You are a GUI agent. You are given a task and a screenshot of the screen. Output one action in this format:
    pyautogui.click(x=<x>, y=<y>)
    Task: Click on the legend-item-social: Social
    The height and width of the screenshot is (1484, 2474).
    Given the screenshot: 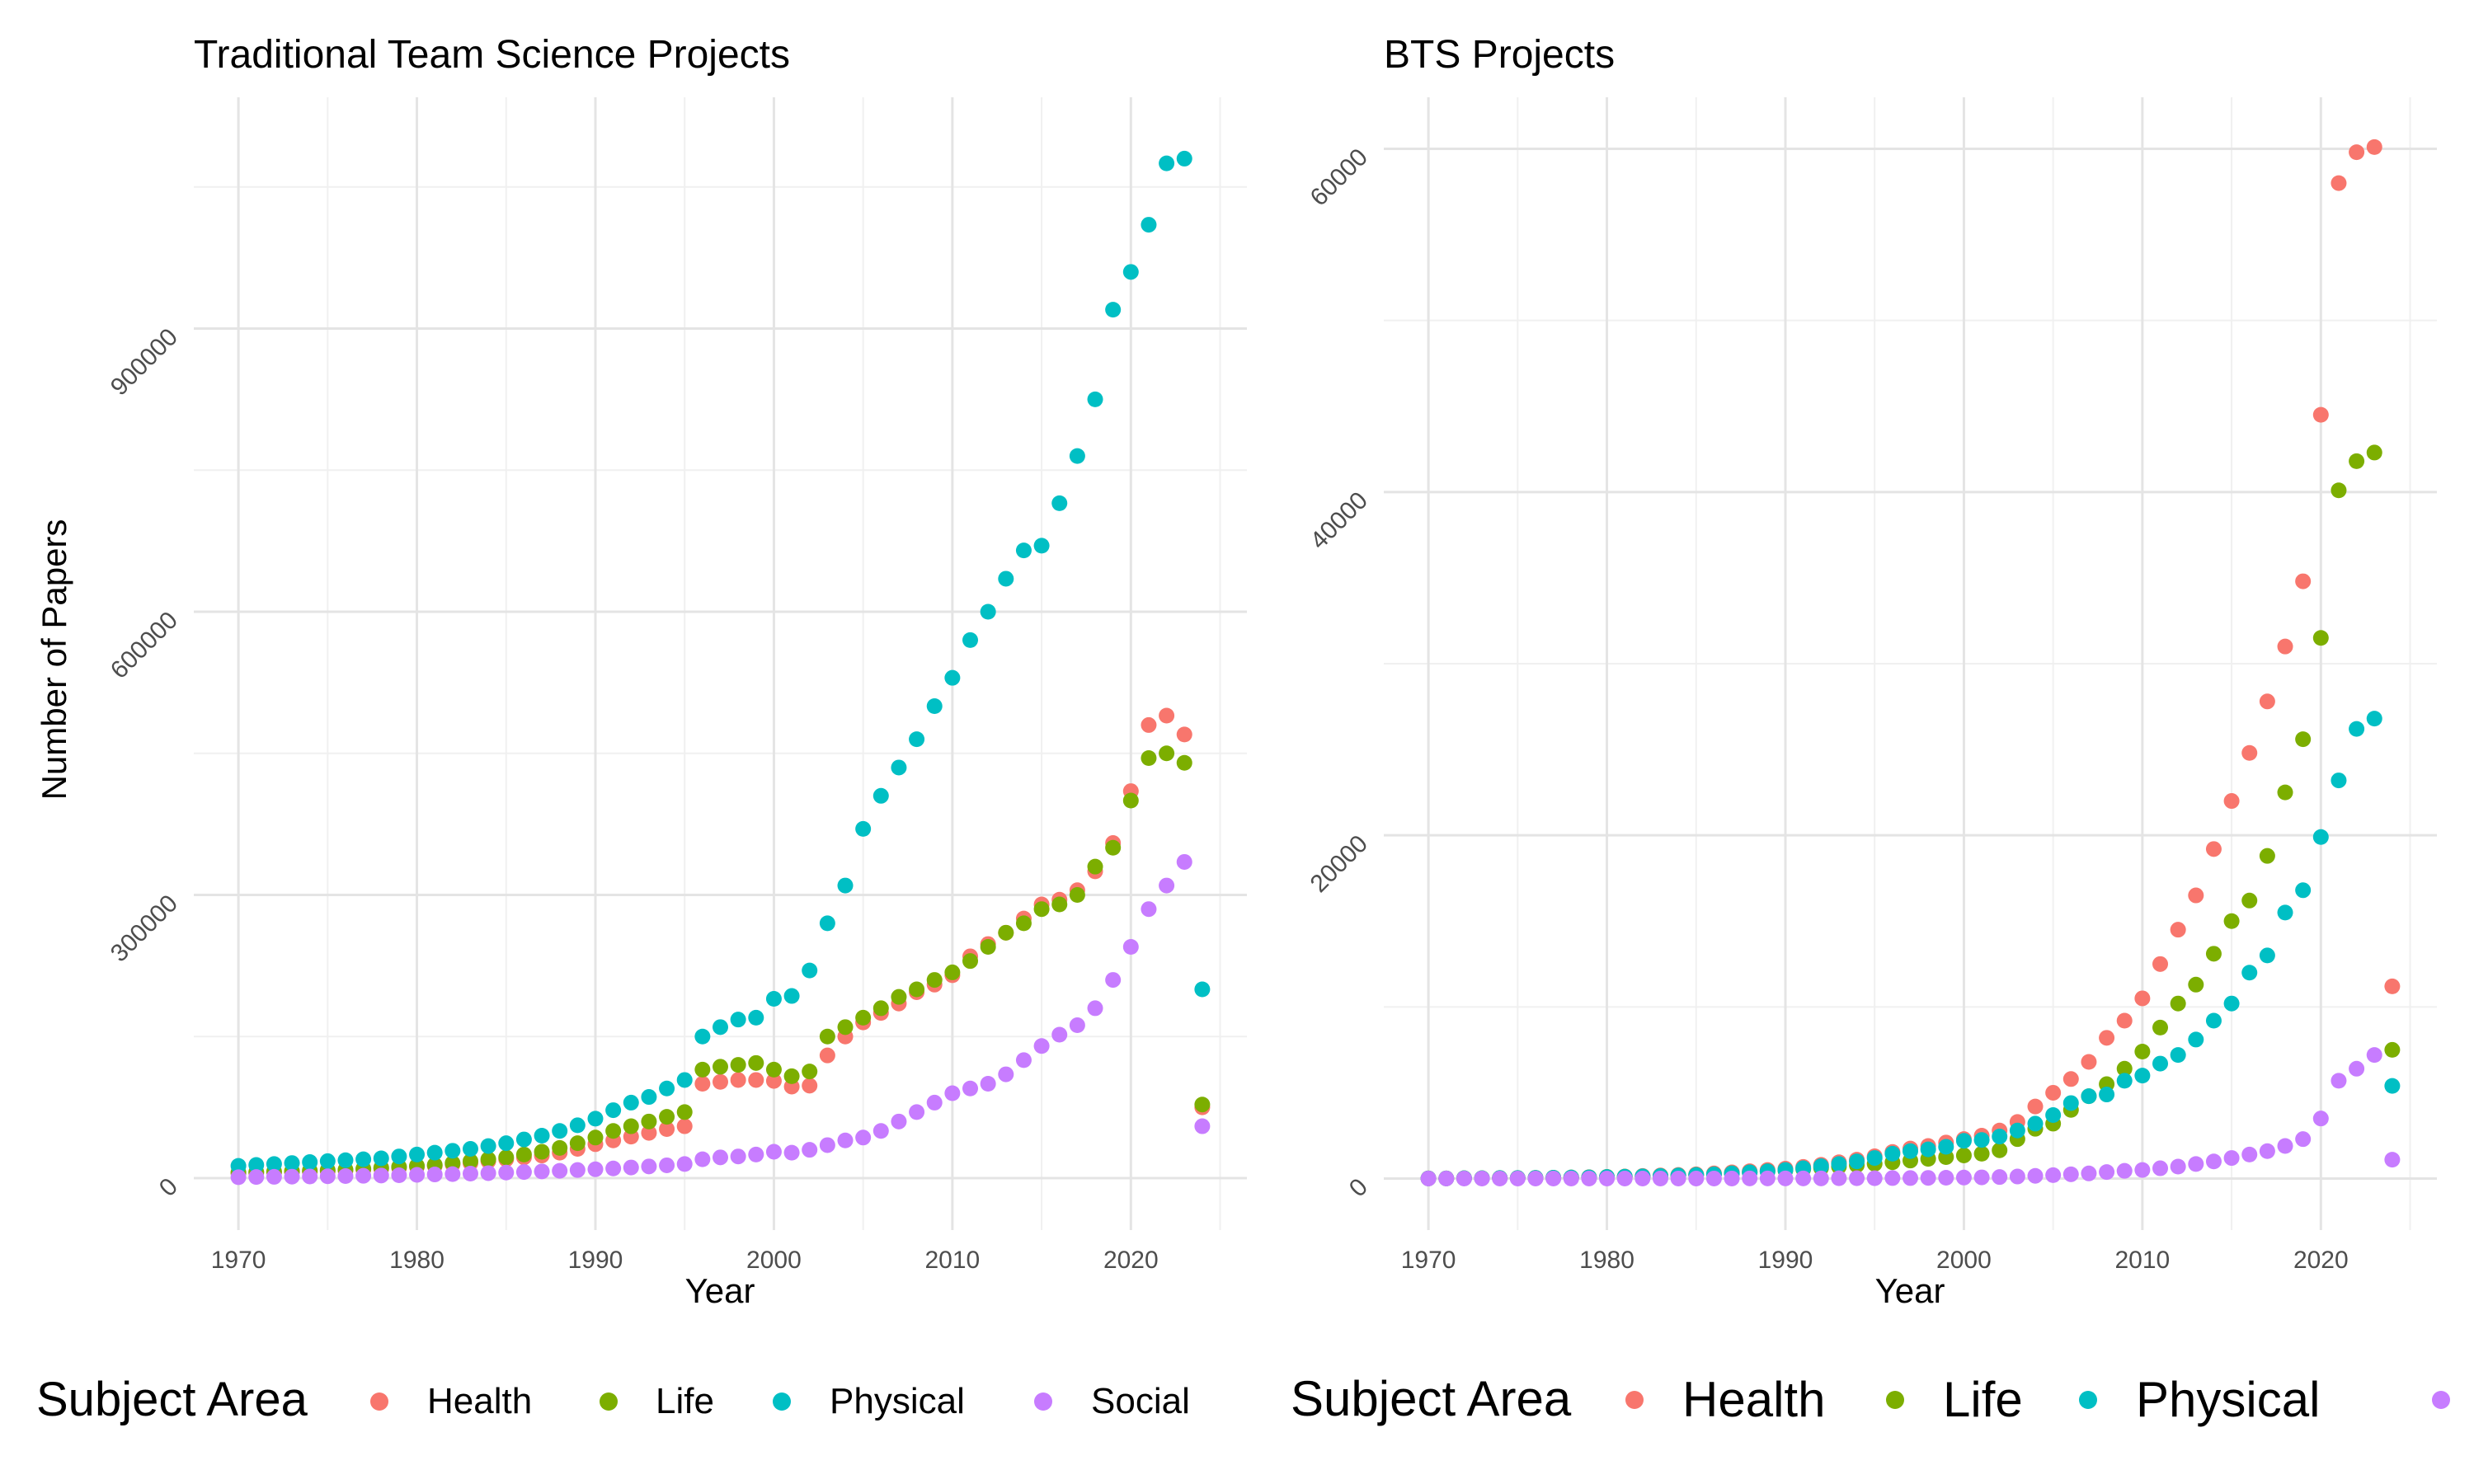 What is the action you would take?
    pyautogui.click(x=2441, y=1400)
    